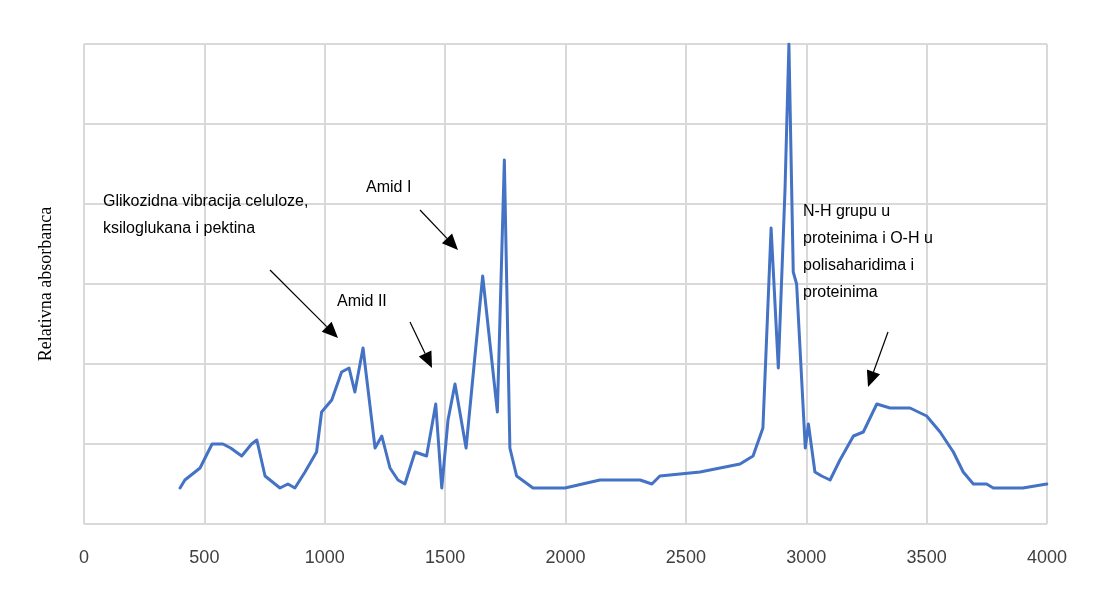 The image size is (1106, 592). Describe the element at coordinates (45, 284) in the screenshot. I see `y-axis-title: Relativna absorbanca` at that location.